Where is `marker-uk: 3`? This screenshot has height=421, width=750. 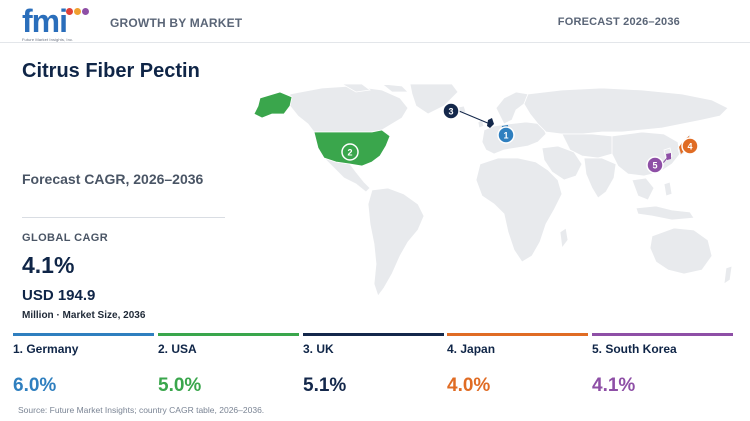
marker-uk: 3 is located at coordinates (451, 111).